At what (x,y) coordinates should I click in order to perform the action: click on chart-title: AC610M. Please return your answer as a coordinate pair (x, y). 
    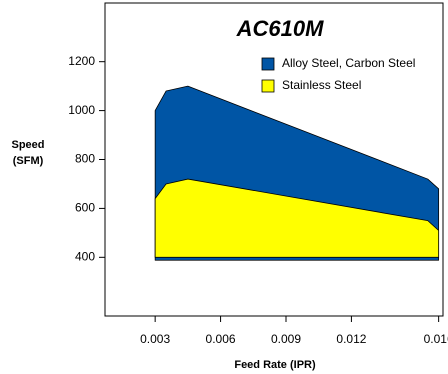
    Looking at the image, I should click on (280, 28).